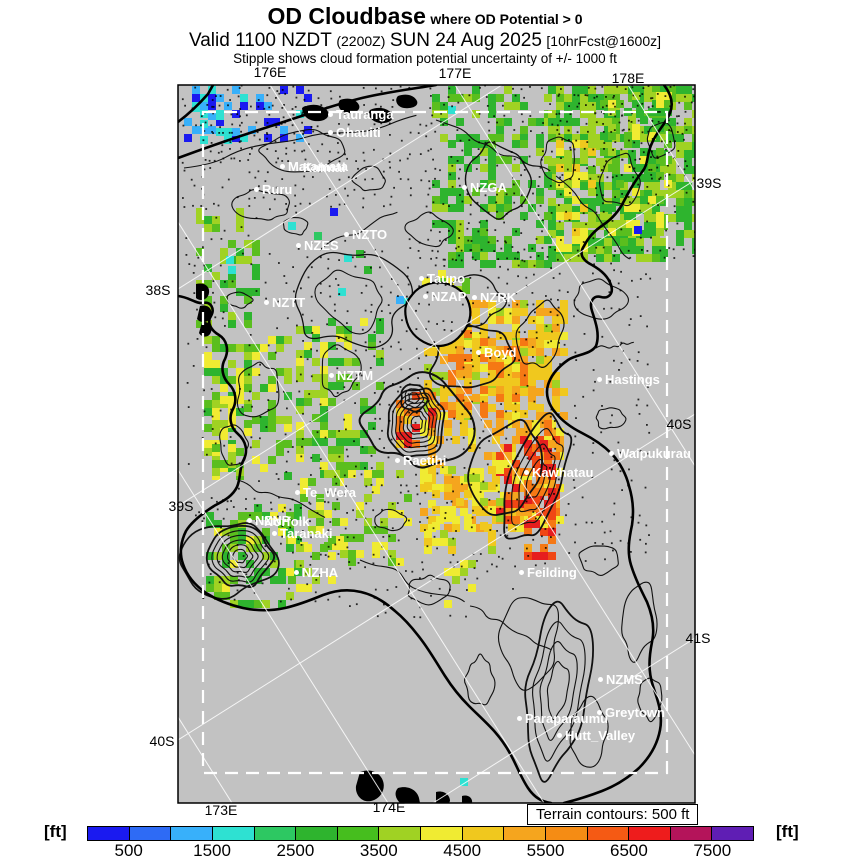 This screenshot has width=850, height=860. I want to click on colorbar-tick-label: 1500, so click(212, 850).